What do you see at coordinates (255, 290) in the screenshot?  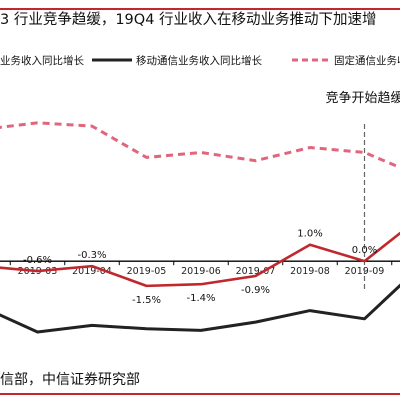 I see `data-label: -0.9%` at bounding box center [255, 290].